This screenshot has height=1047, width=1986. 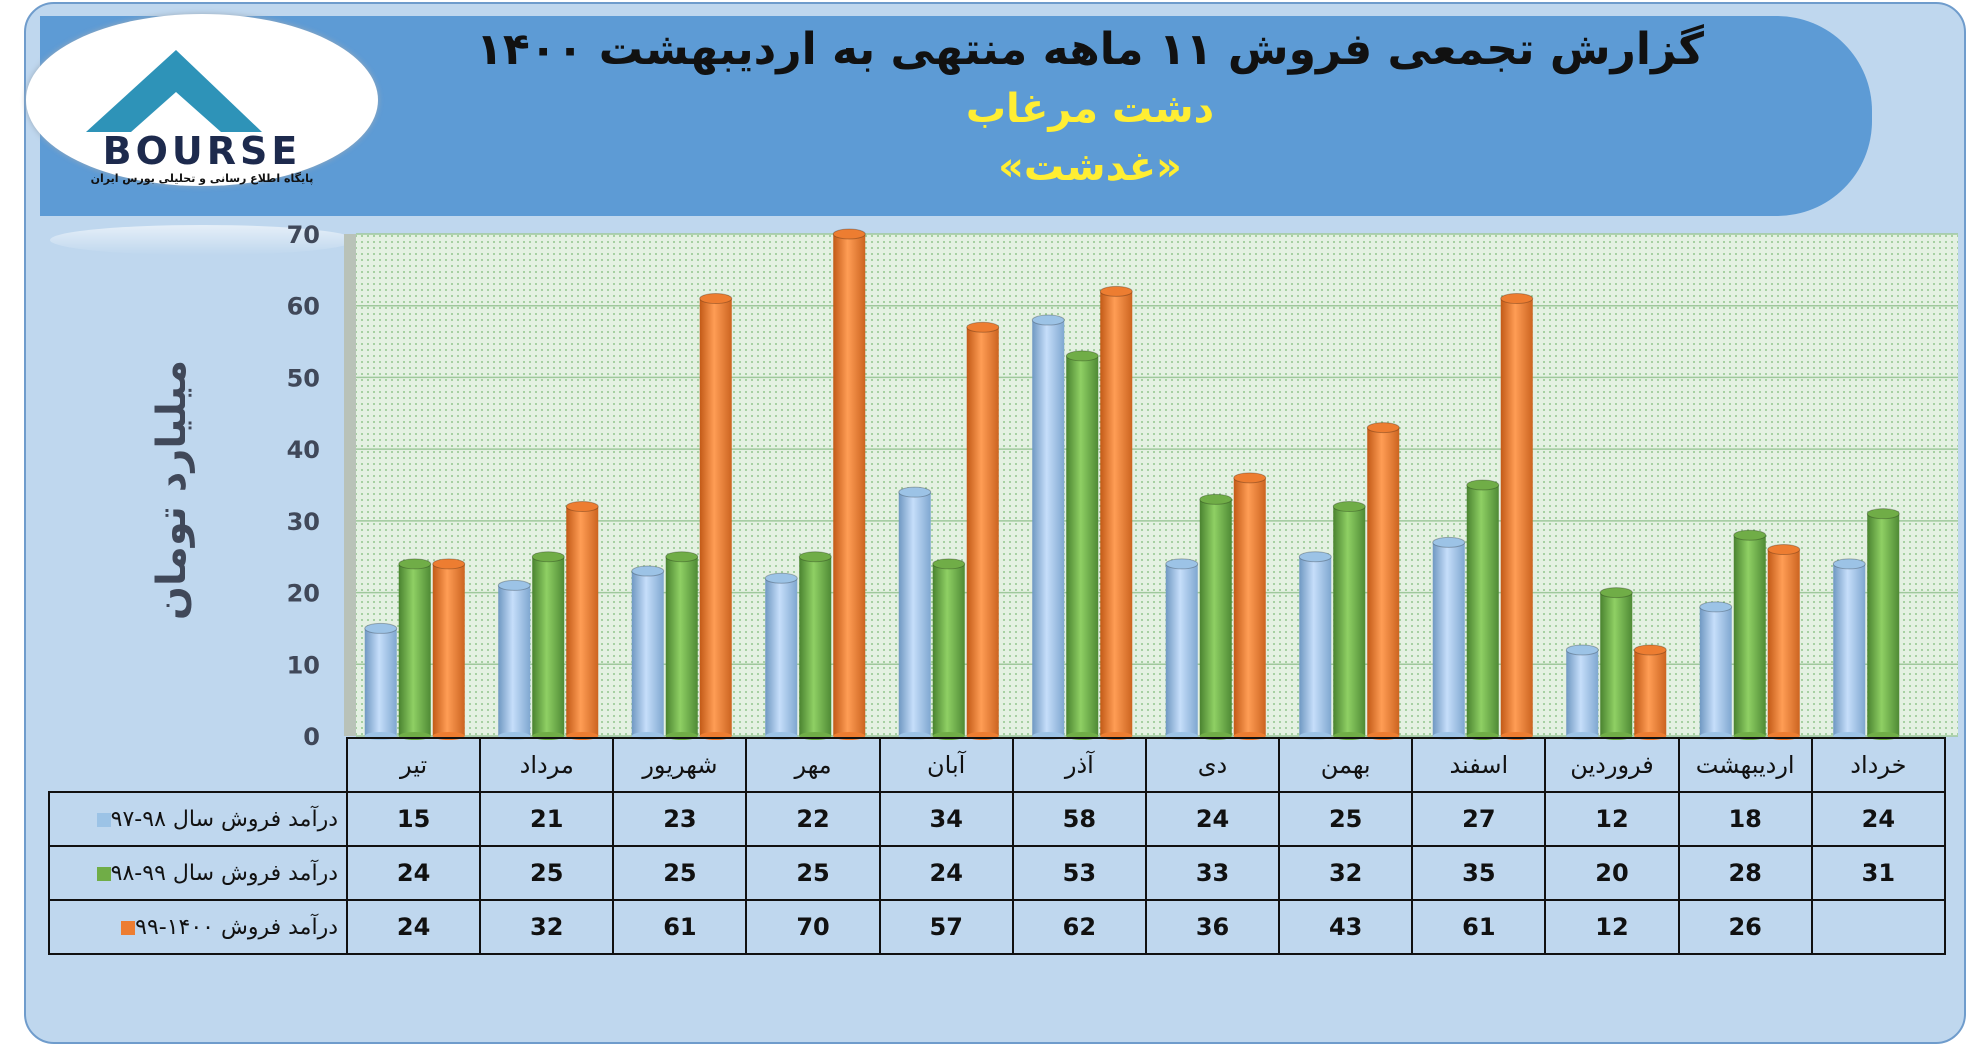 What do you see at coordinates (1878, 873) in the screenshot?
I see `data-label: 31` at bounding box center [1878, 873].